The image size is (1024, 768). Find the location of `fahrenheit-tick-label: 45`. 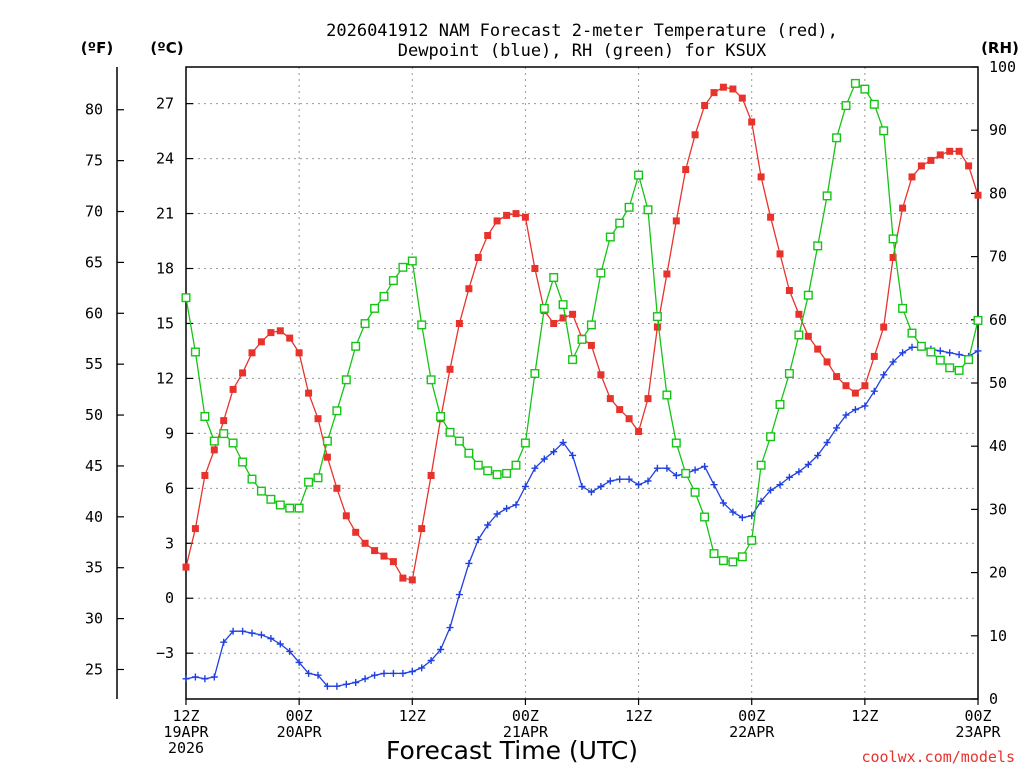

fahrenheit-tick-label: 45 is located at coordinates (94, 466).